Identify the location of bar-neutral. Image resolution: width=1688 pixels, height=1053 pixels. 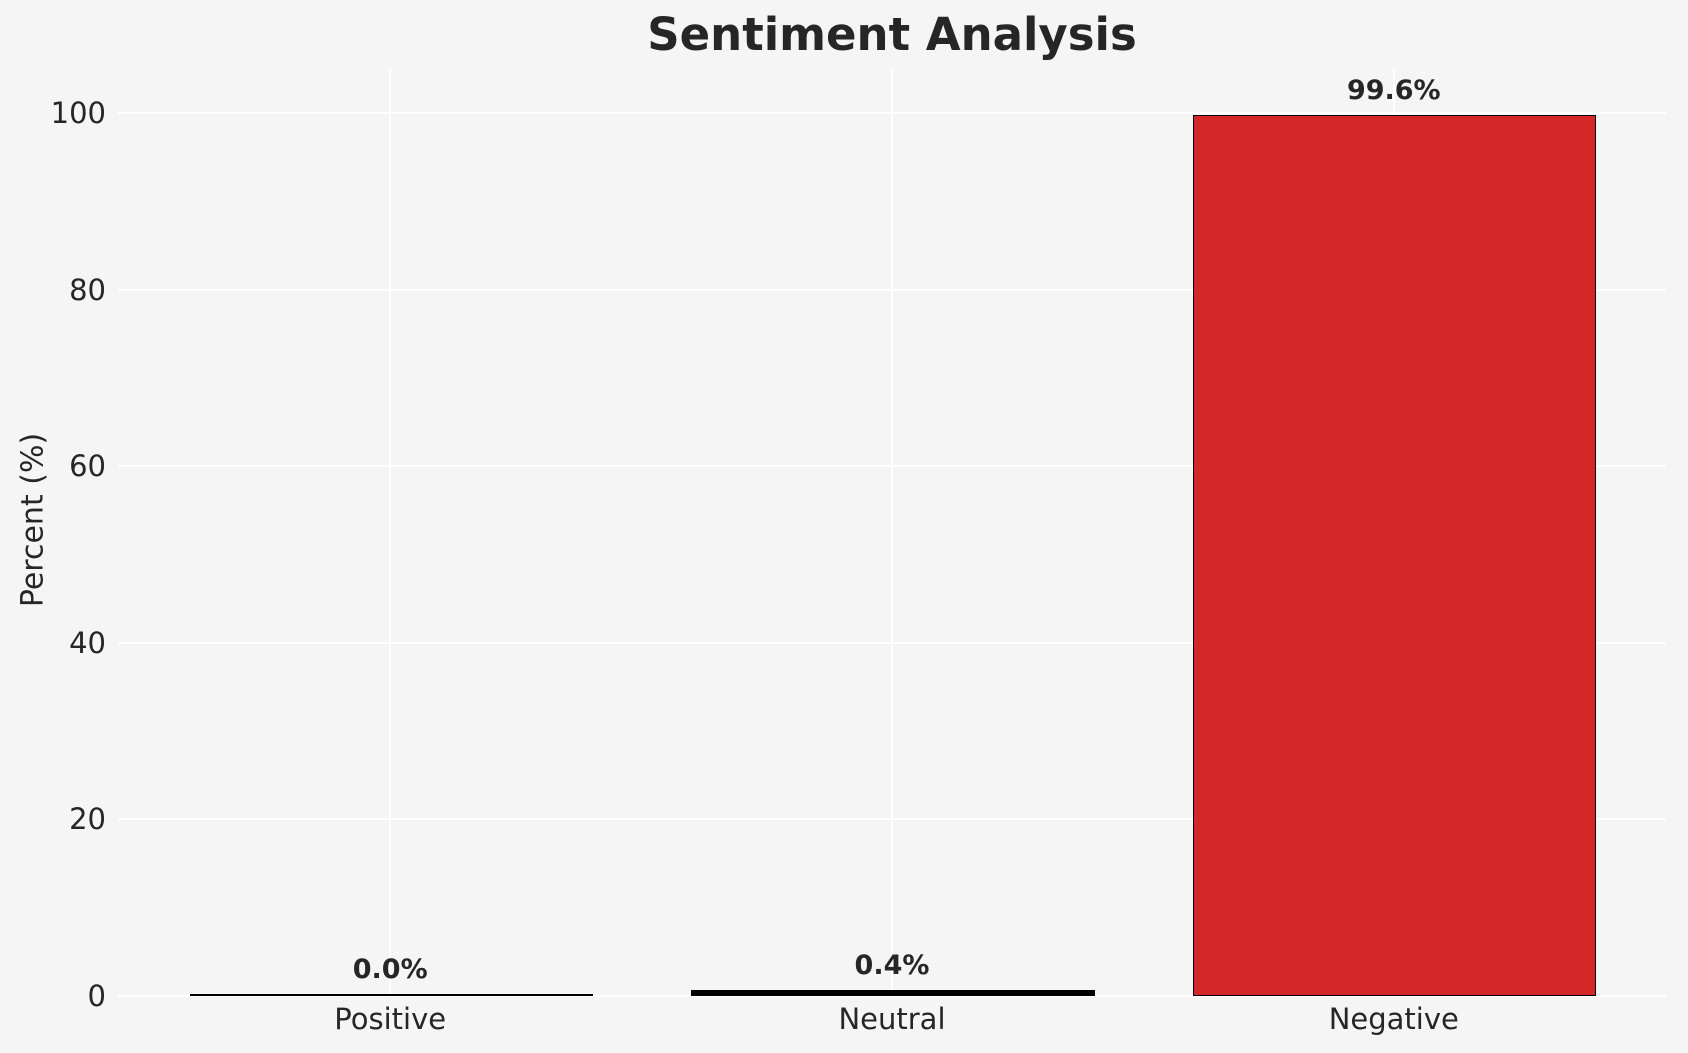
(893, 993).